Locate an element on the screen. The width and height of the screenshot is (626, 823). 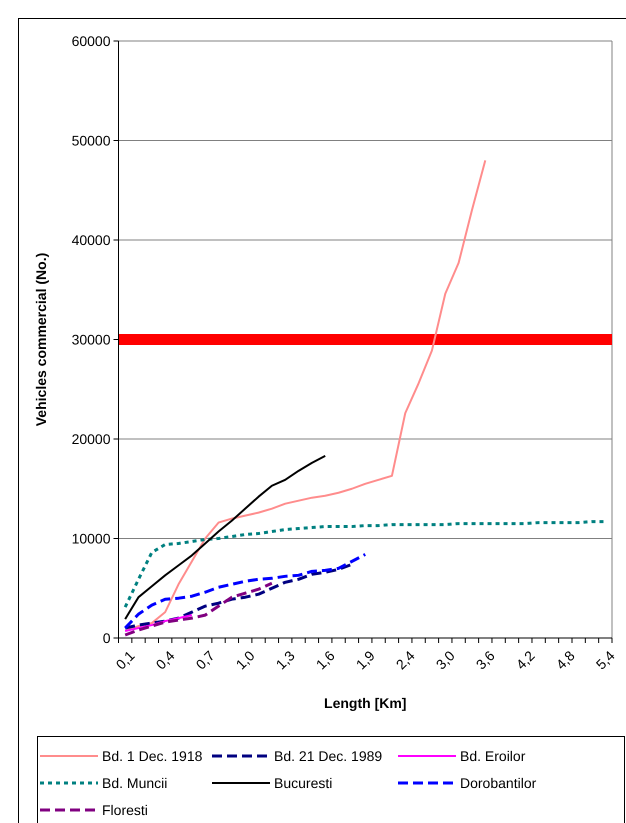
x-tick-label: 1,0 is located at coordinates (245, 659).